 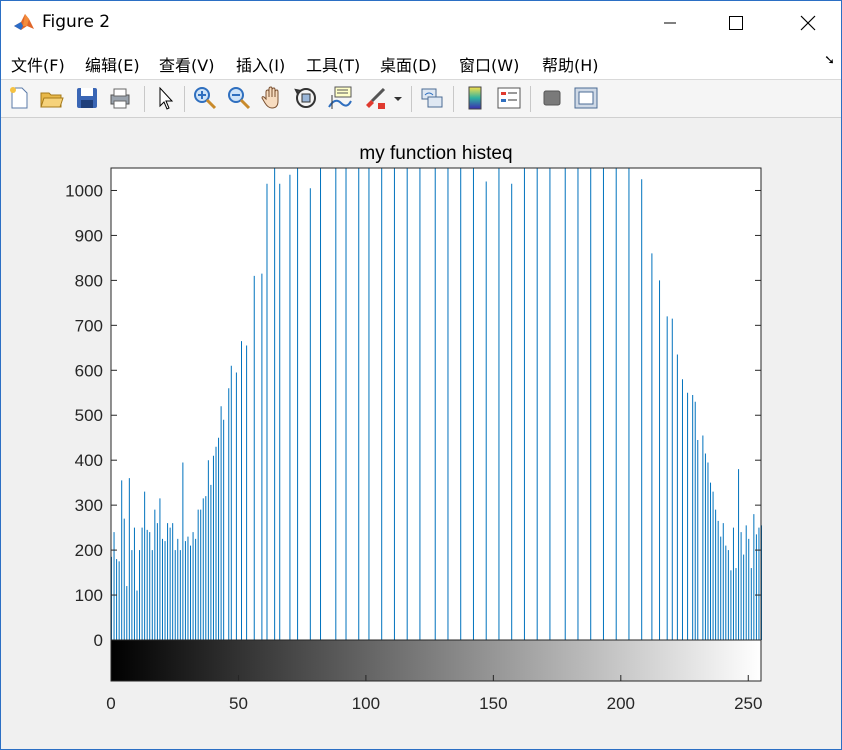 I want to click on y-tick-label: 800, so click(x=89, y=280).